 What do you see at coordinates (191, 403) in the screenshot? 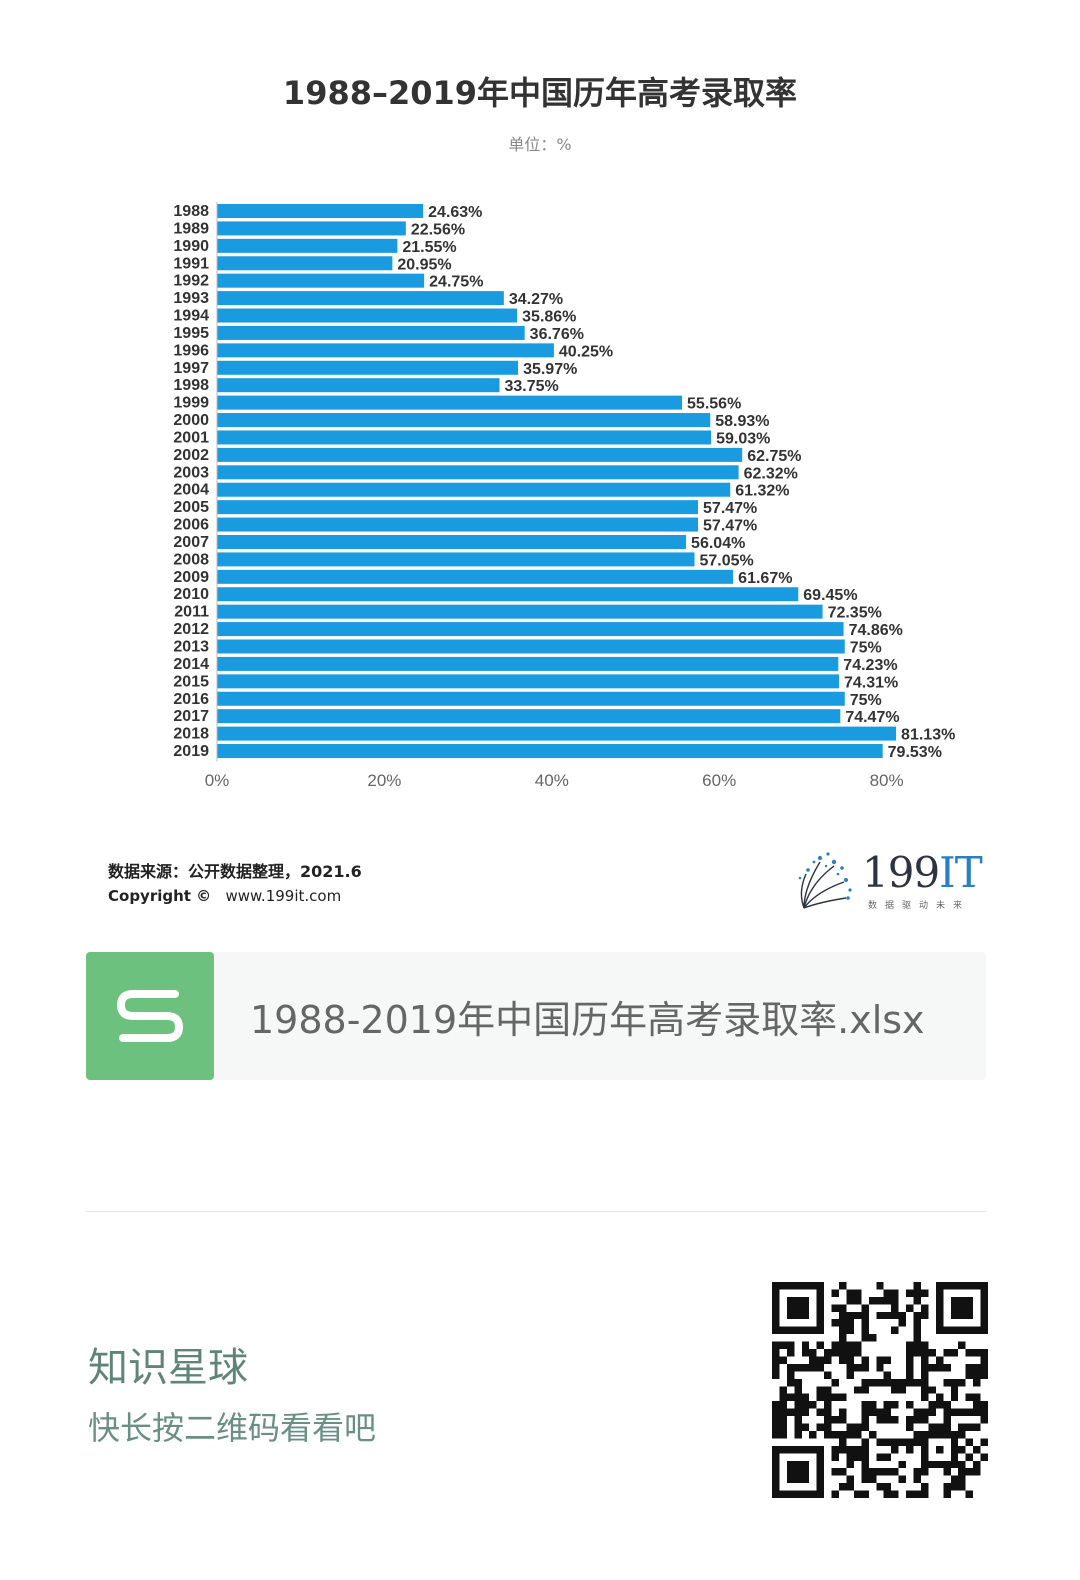
I see `y-tick-label: 1999` at bounding box center [191, 403].